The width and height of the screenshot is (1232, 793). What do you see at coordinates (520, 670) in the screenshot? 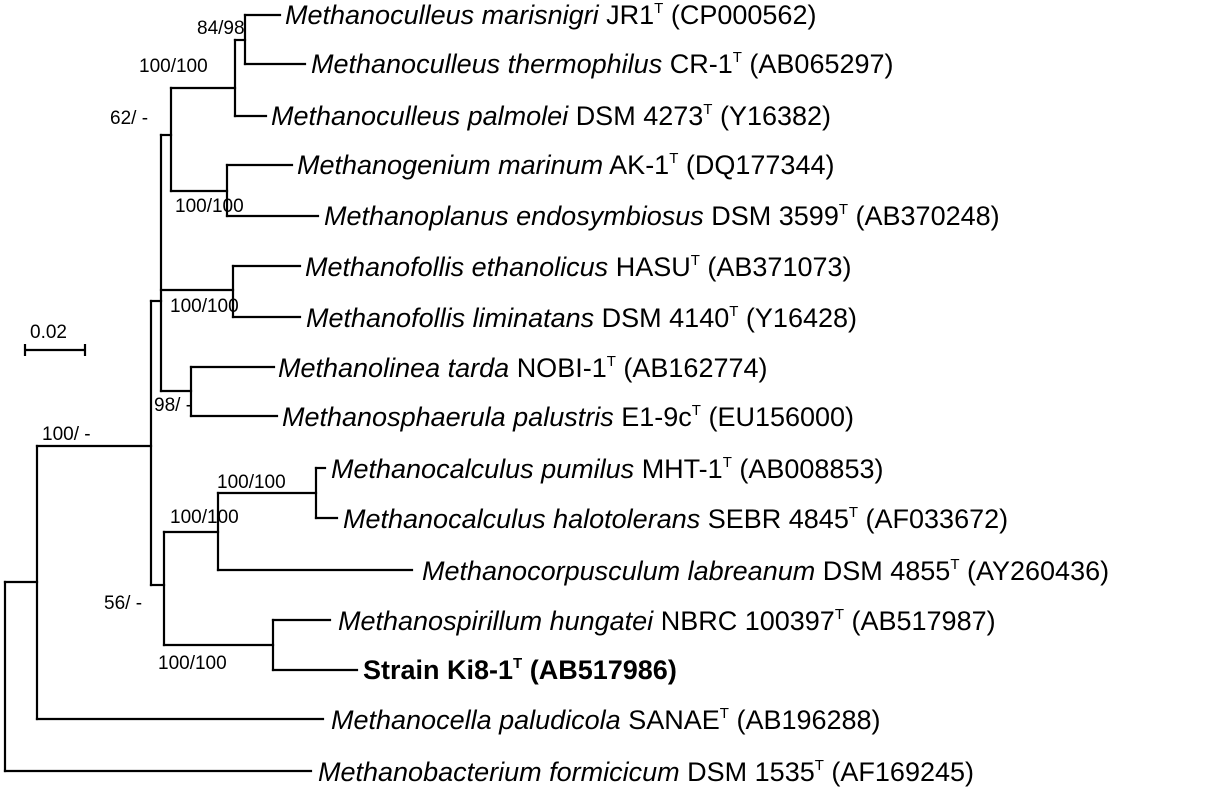
I see `taxon-label-highlighted: Strain Ki8-1T (AB517986)` at bounding box center [520, 670].